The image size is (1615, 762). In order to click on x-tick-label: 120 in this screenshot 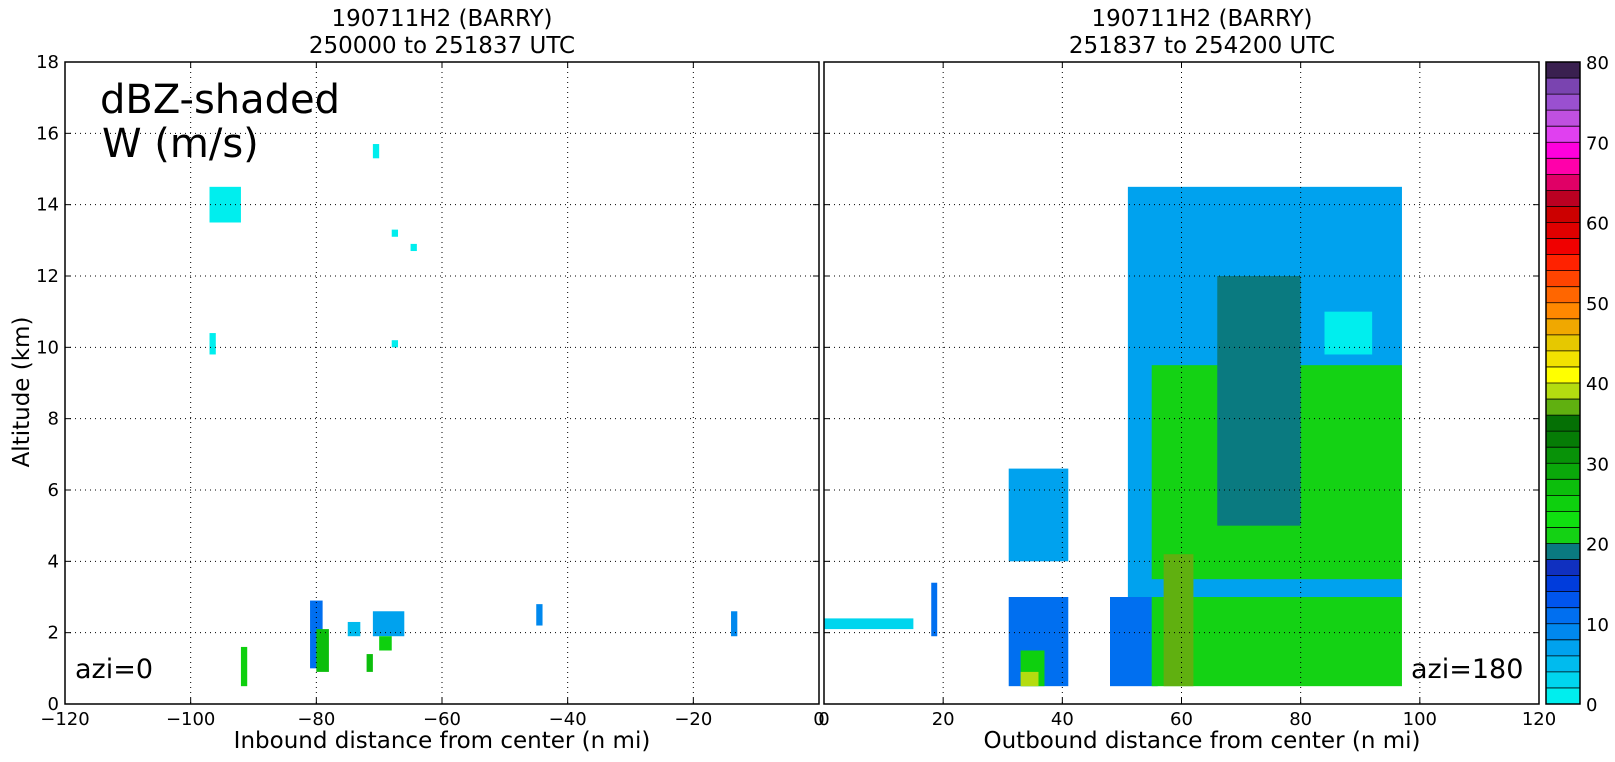, I will do `click(1539, 719)`.